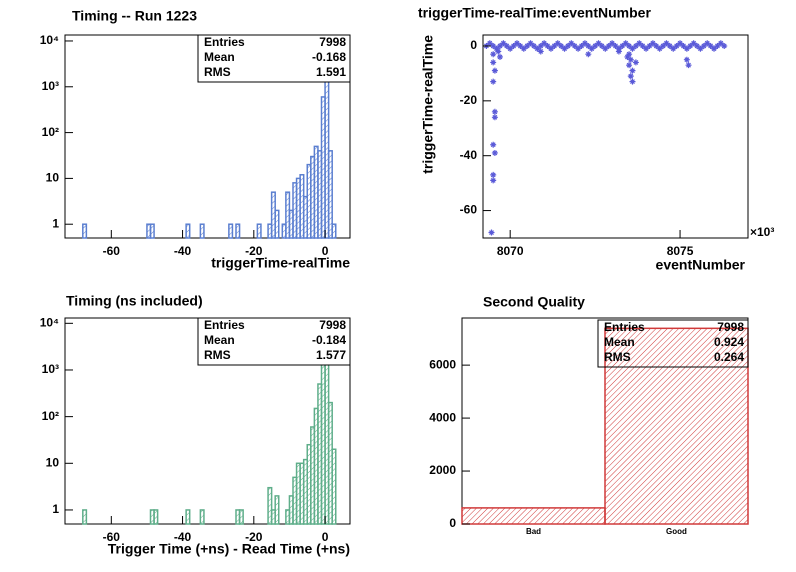 The height and width of the screenshot is (572, 796). What do you see at coordinates (762, 232) in the screenshot?
I see `axis-exponent: ×10³` at bounding box center [762, 232].